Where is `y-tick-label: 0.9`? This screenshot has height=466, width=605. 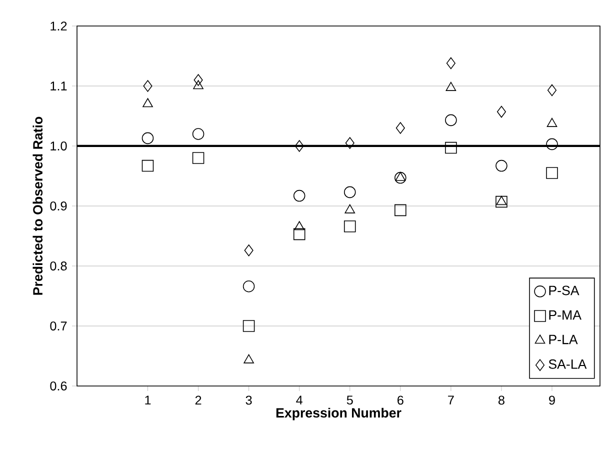
y-tick-label: 0.9 is located at coordinates (58, 206).